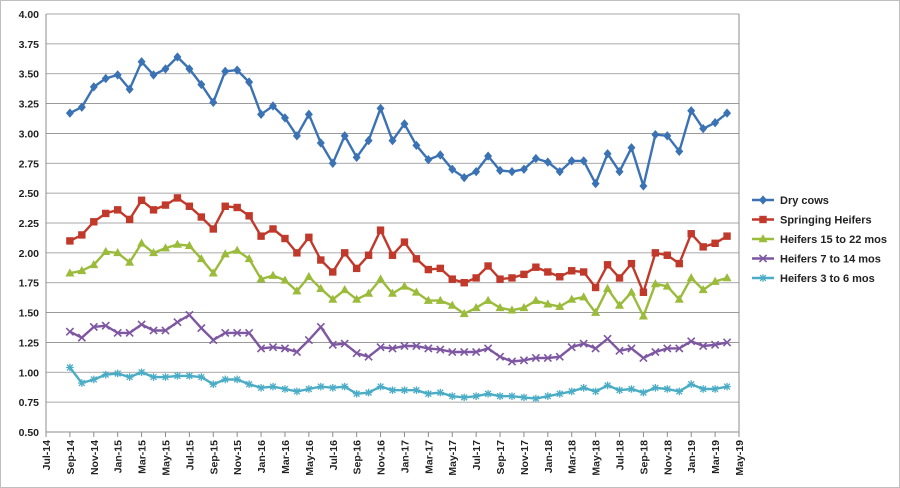 This screenshot has width=900, height=488. What do you see at coordinates (382, 457) in the screenshot?
I see `x-tick-label: Nov-16` at bounding box center [382, 457].